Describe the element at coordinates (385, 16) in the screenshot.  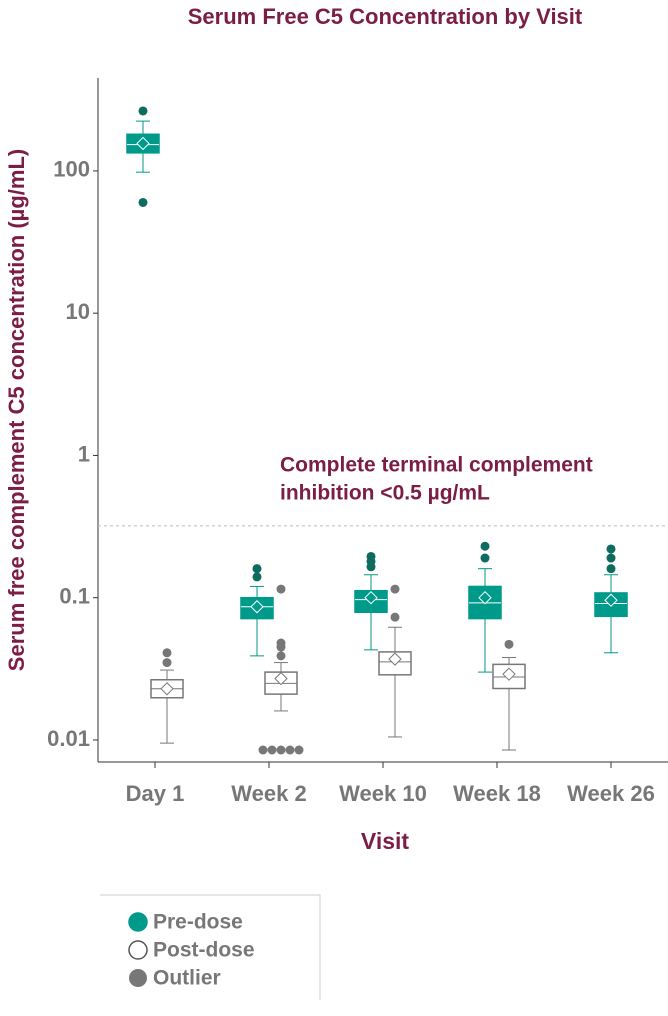
I see `chart-title: Serum Free C5 Concentration by Visit` at that location.